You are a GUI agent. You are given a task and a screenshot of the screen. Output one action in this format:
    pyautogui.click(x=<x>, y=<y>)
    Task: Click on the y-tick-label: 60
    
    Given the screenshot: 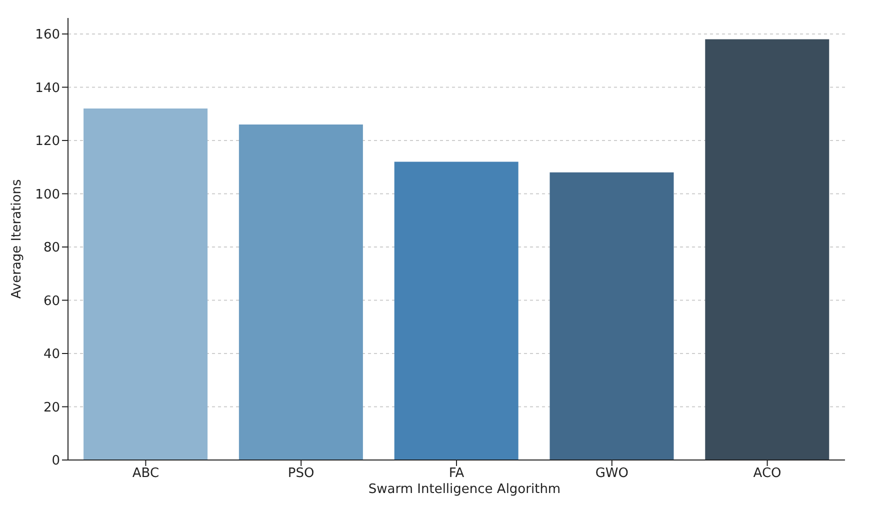 What is the action you would take?
    pyautogui.click(x=51, y=301)
    